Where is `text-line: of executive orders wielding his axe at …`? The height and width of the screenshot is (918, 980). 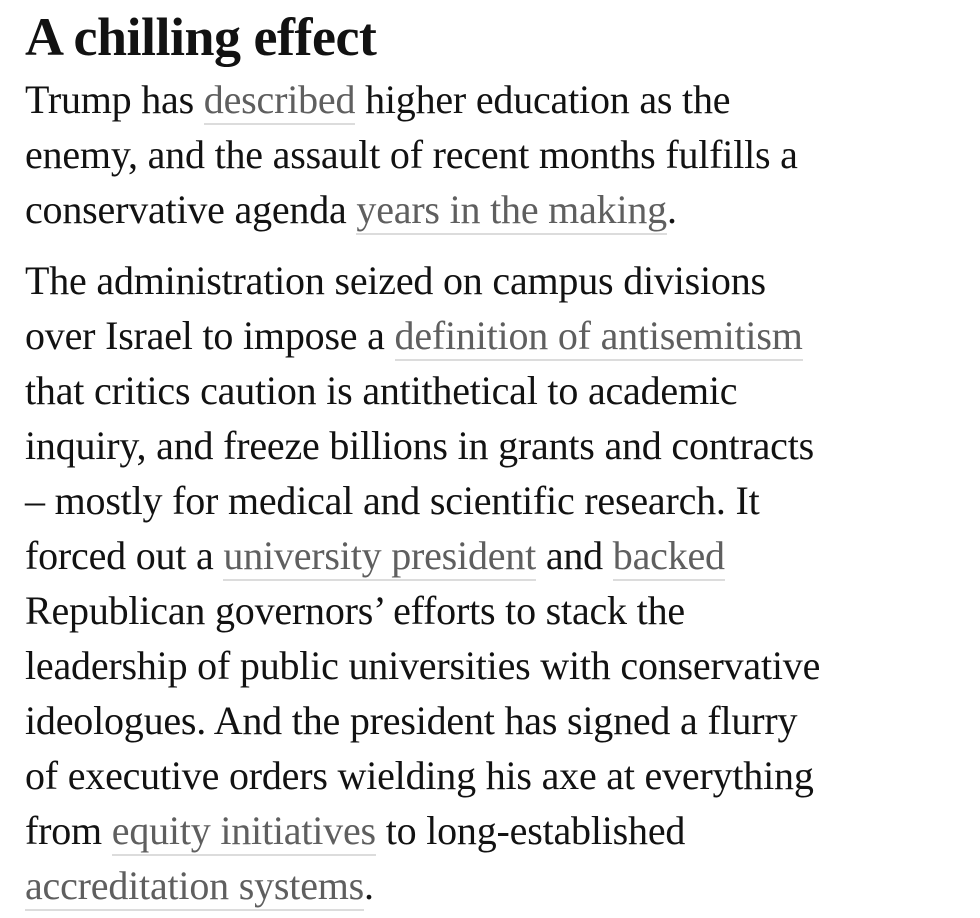
text-line: of executive orders wielding his axe at … is located at coordinates (492, 775).